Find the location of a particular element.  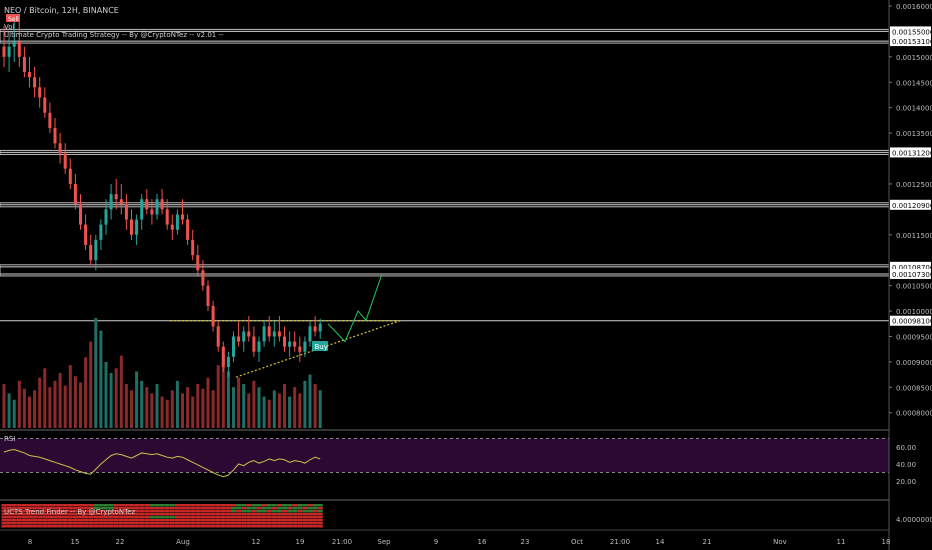

sell-badge-bg is located at coordinates (13, 18).